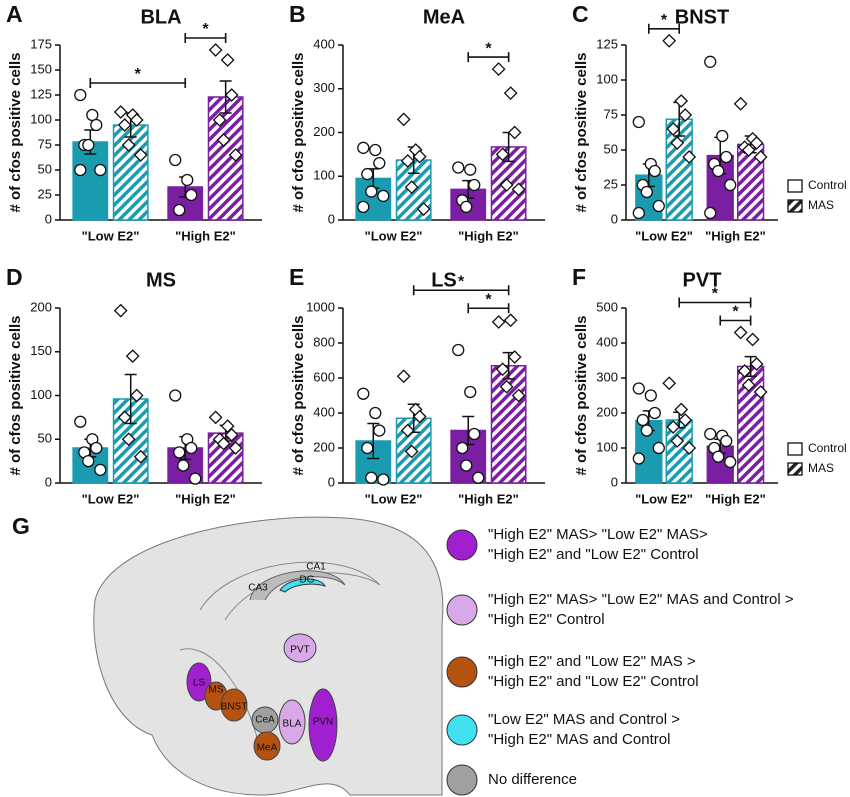 Image resolution: width=850 pixels, height=797 pixels. Describe the element at coordinates (580, 14) in the screenshot. I see `panel-letter: C` at that location.